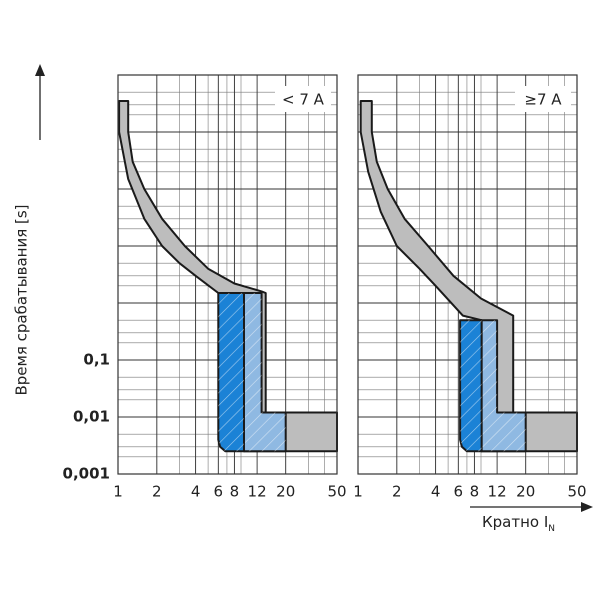  I want to click on x-label-main: Кратно I, so click(515, 522).